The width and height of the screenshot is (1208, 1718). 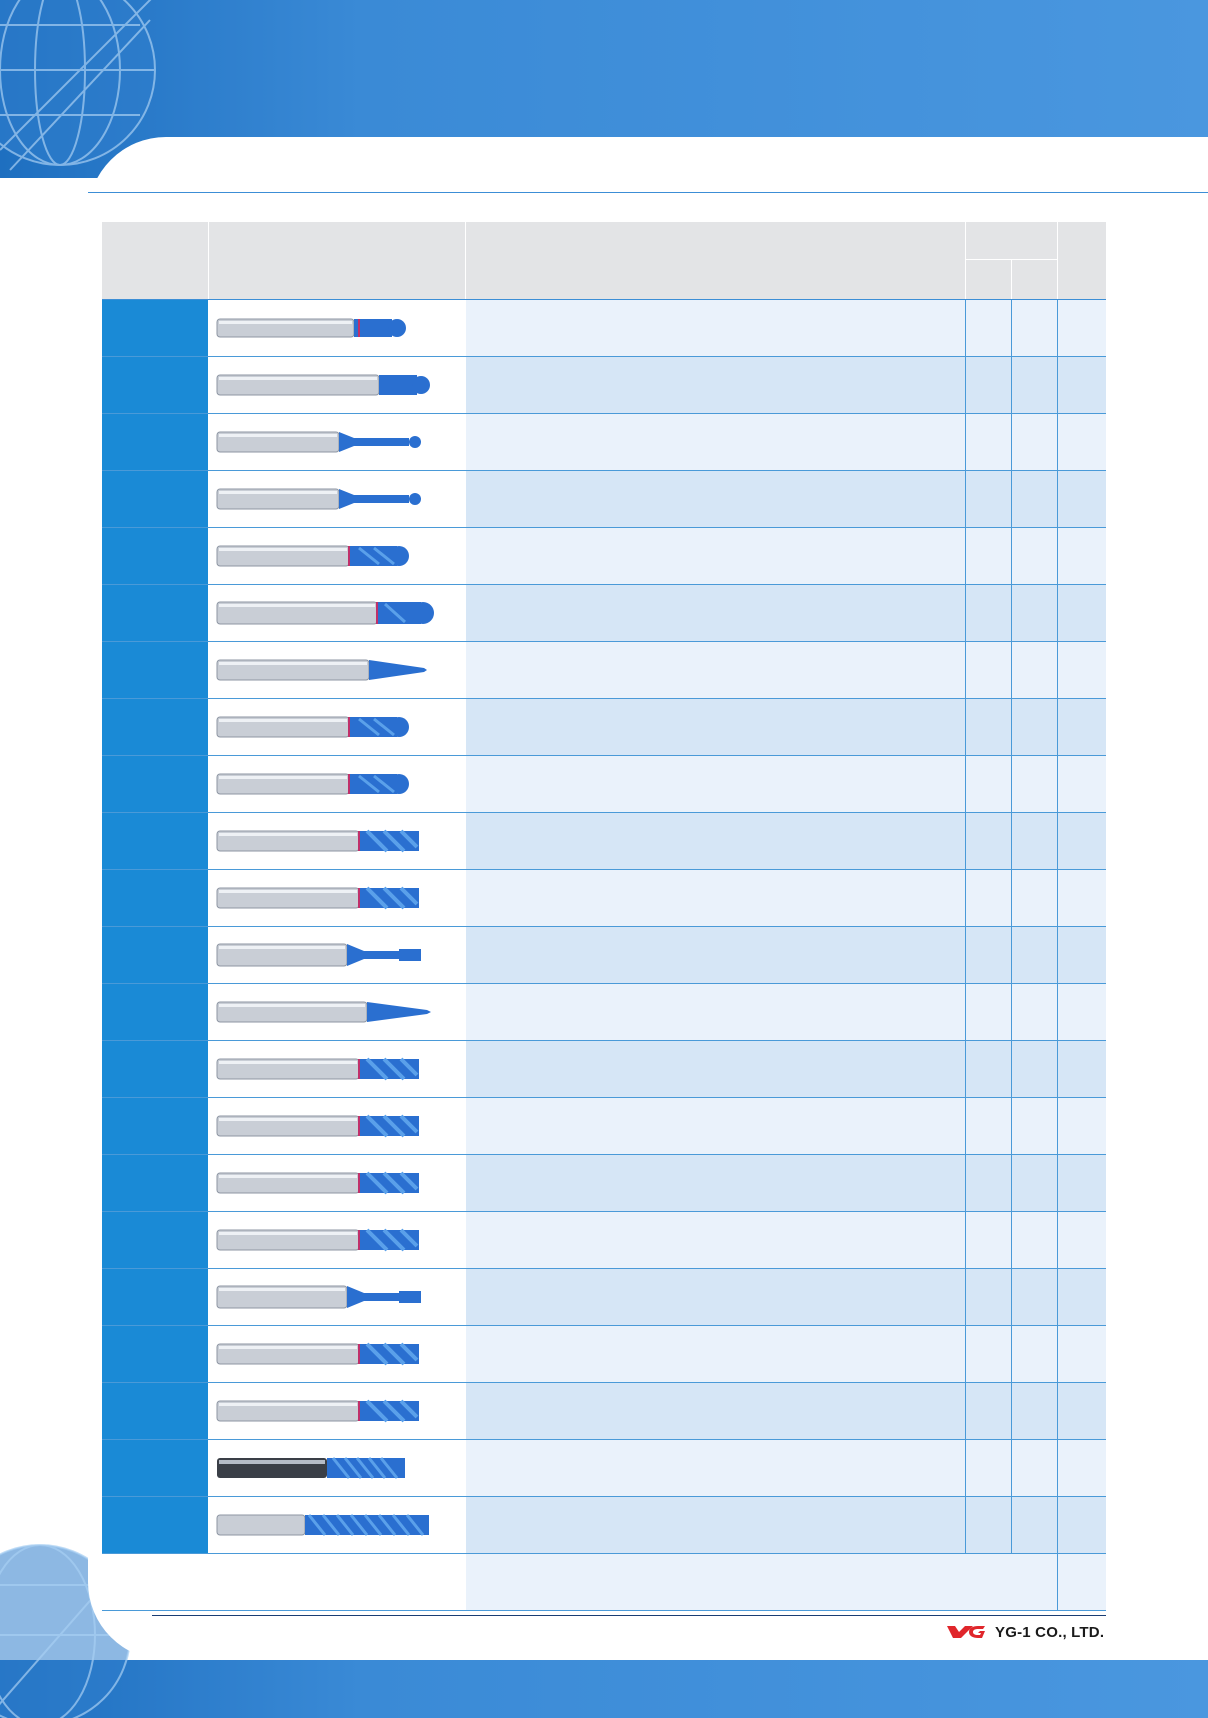 What do you see at coordinates (311, 328) in the screenshot?
I see `corner-radius-endmill-icon` at bounding box center [311, 328].